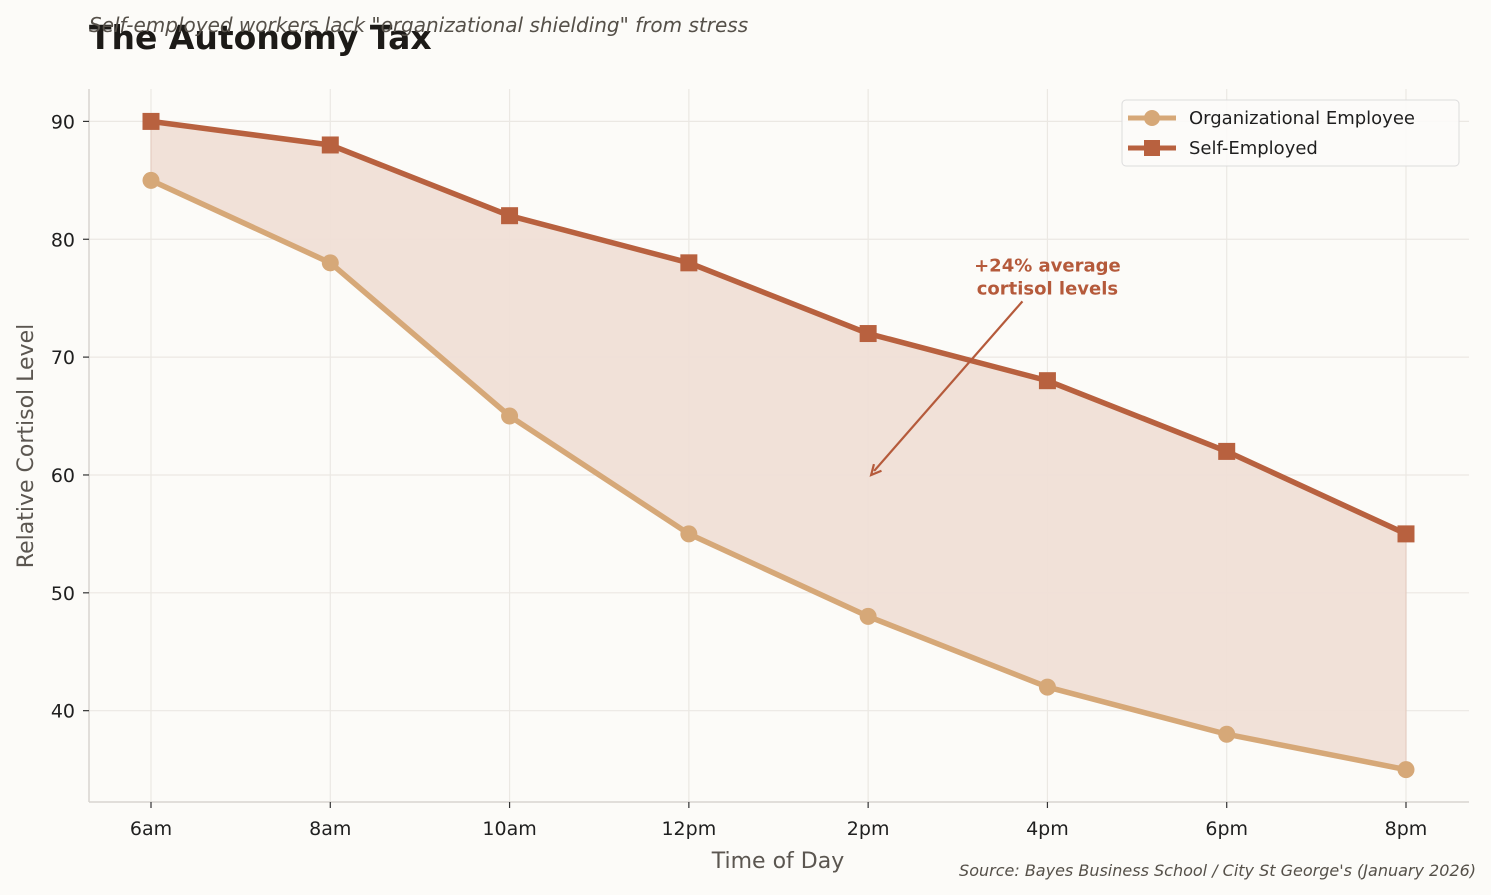 The image size is (1491, 895). I want to click on point-organizational-employee-6pm, so click(1227, 734).